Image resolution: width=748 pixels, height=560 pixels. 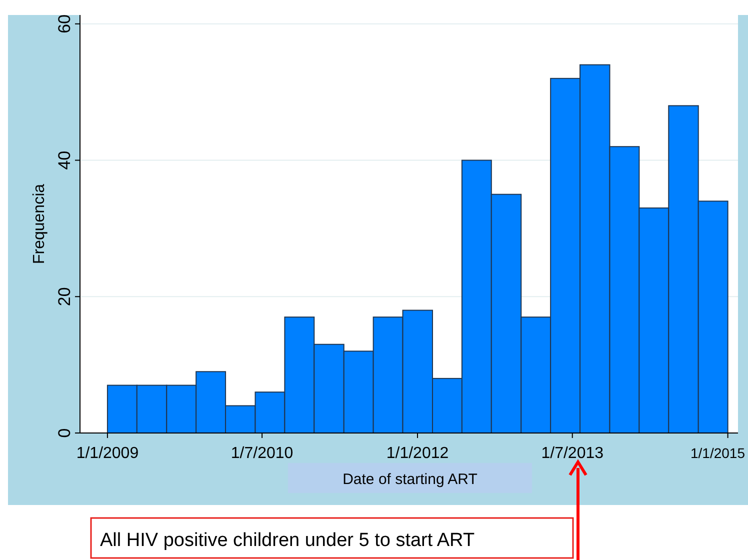 What do you see at coordinates (287, 540) in the screenshot?
I see `text: All HIV positive children under 5 to start ART` at bounding box center [287, 540].